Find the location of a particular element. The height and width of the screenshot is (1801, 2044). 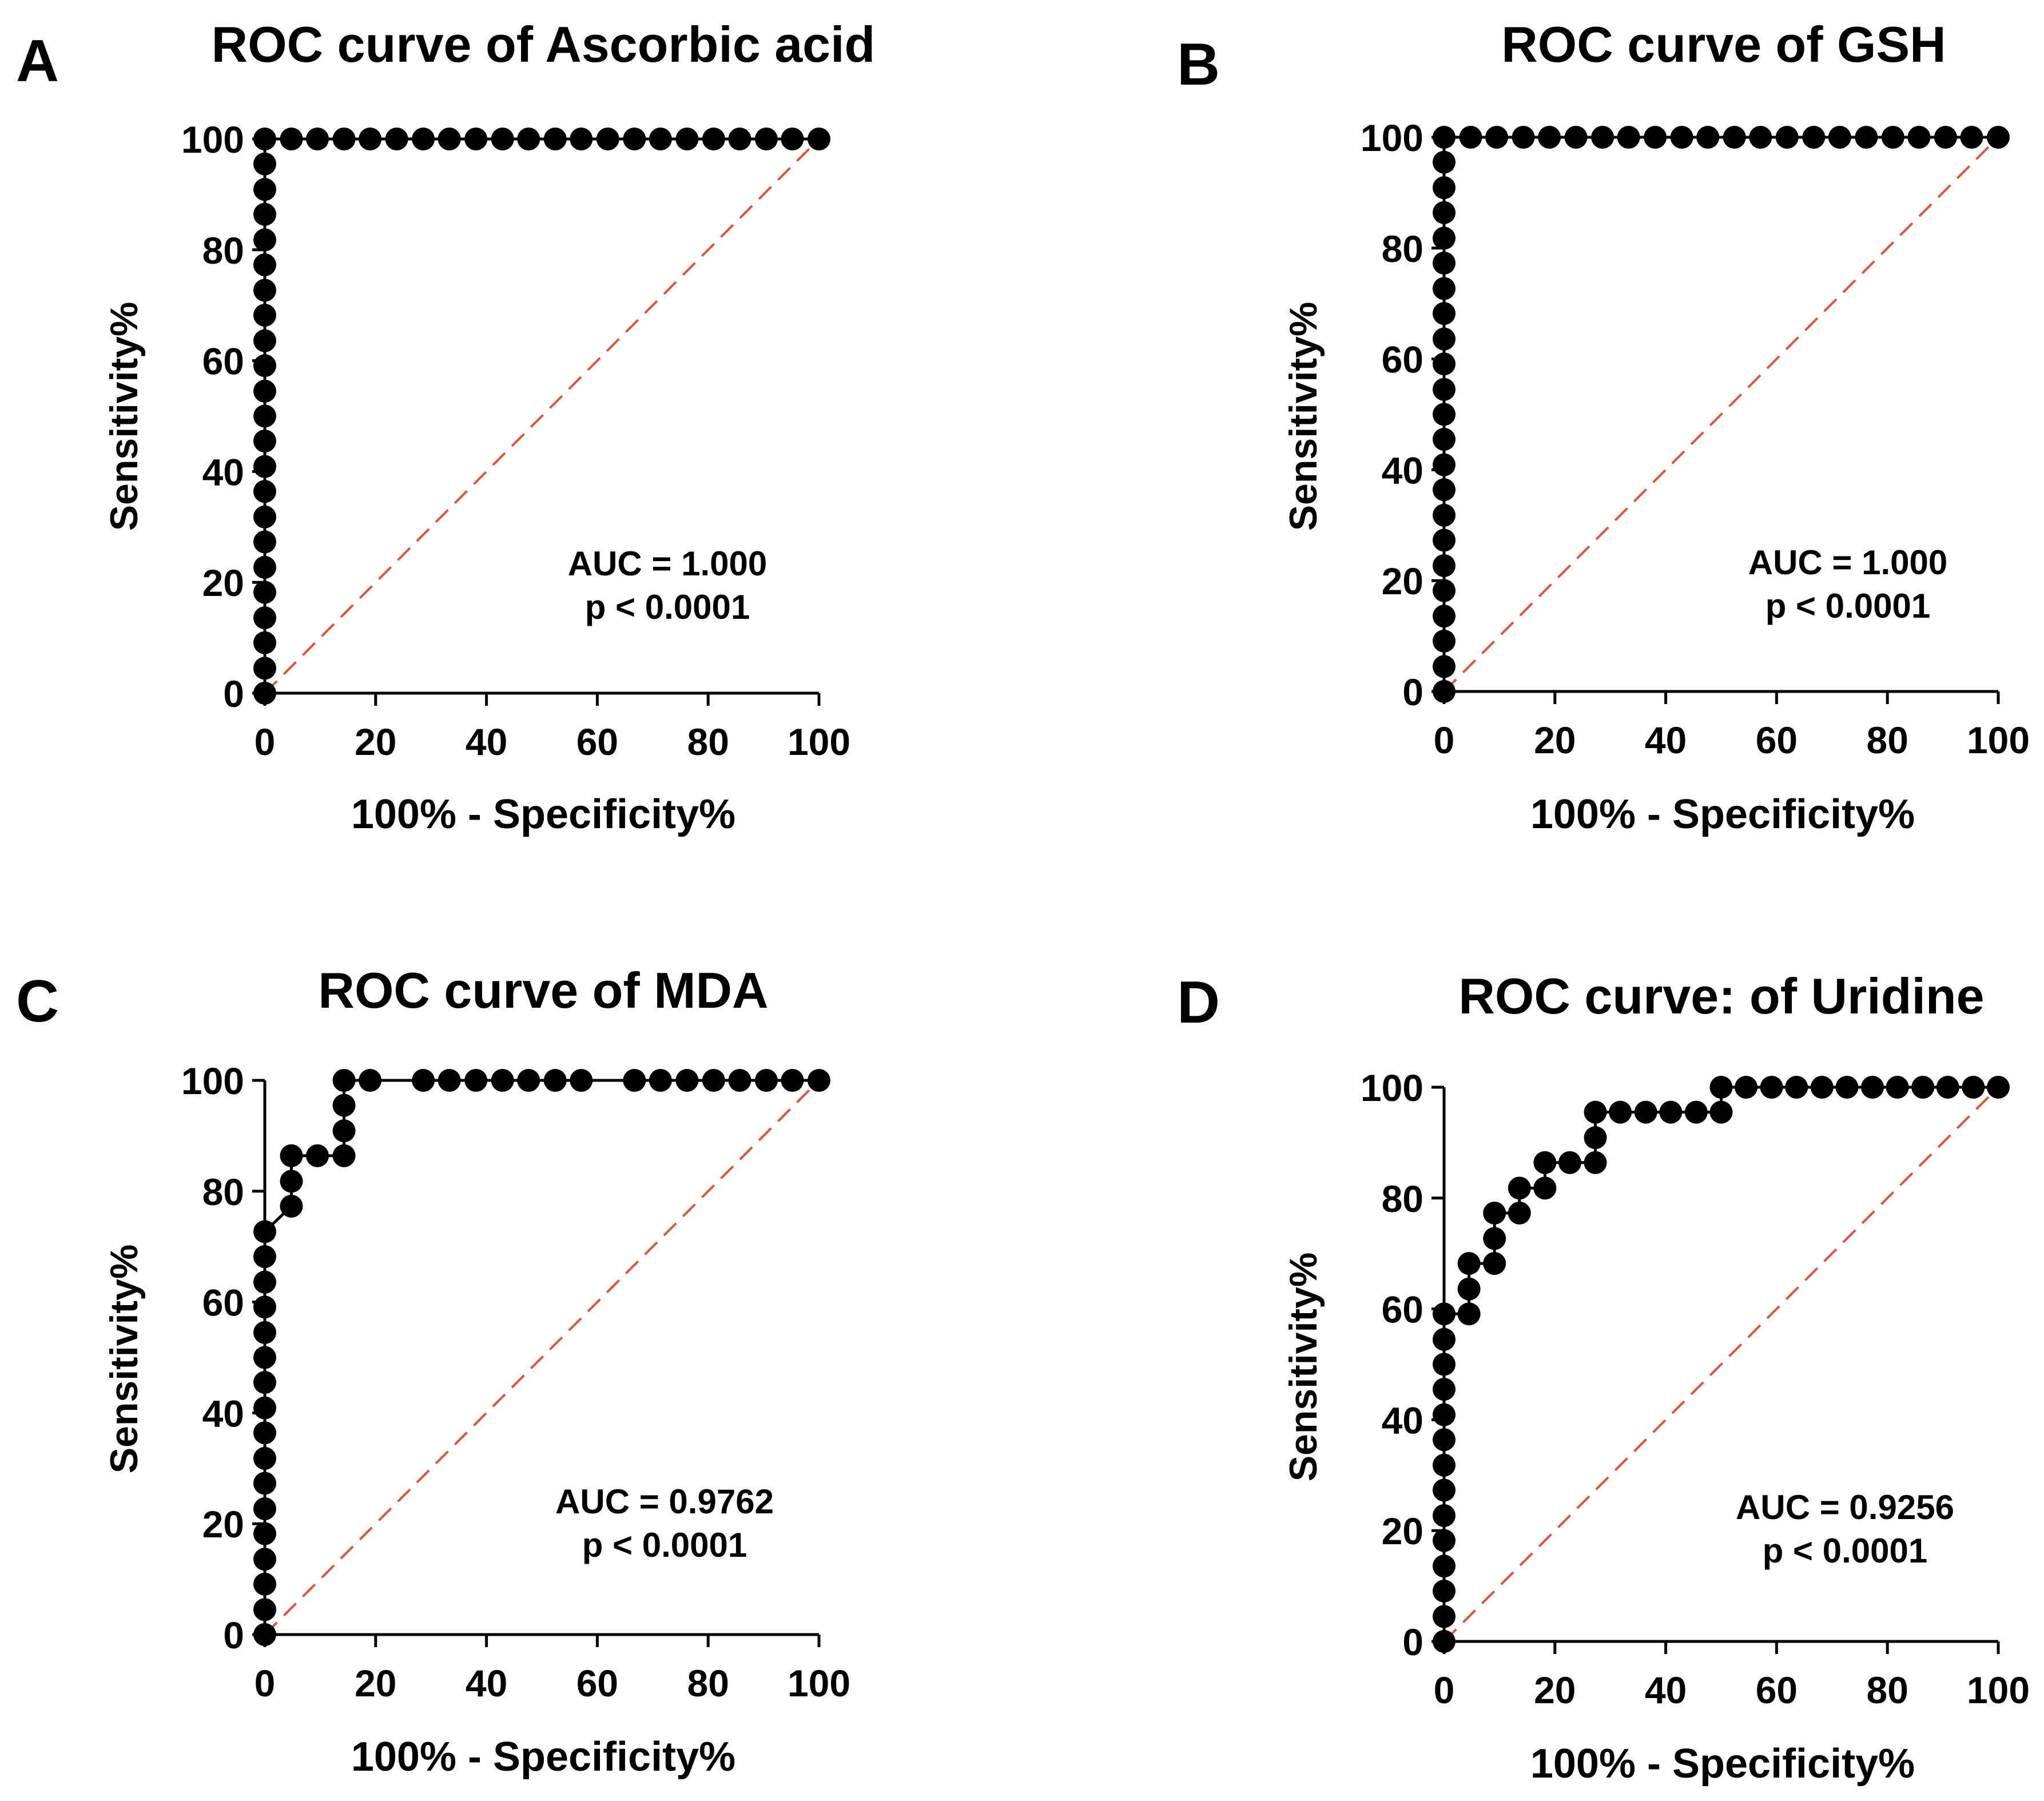

panel-d-p-value: p < 0.0001 is located at coordinates (1845, 1551).